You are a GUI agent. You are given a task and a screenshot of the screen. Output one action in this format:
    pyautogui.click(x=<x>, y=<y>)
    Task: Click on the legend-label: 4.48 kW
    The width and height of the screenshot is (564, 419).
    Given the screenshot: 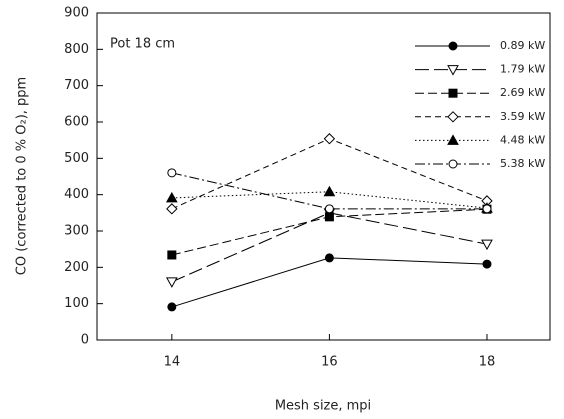 What is the action you would take?
    pyautogui.click(x=522, y=139)
    